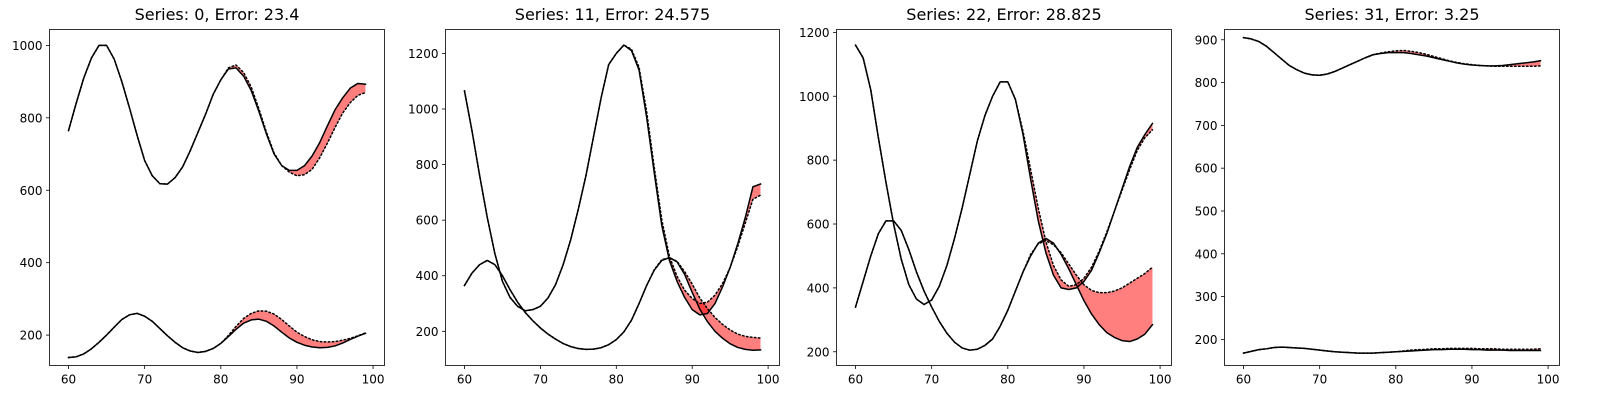  I want to click on y-tick-label: 500, so click(1206, 211).